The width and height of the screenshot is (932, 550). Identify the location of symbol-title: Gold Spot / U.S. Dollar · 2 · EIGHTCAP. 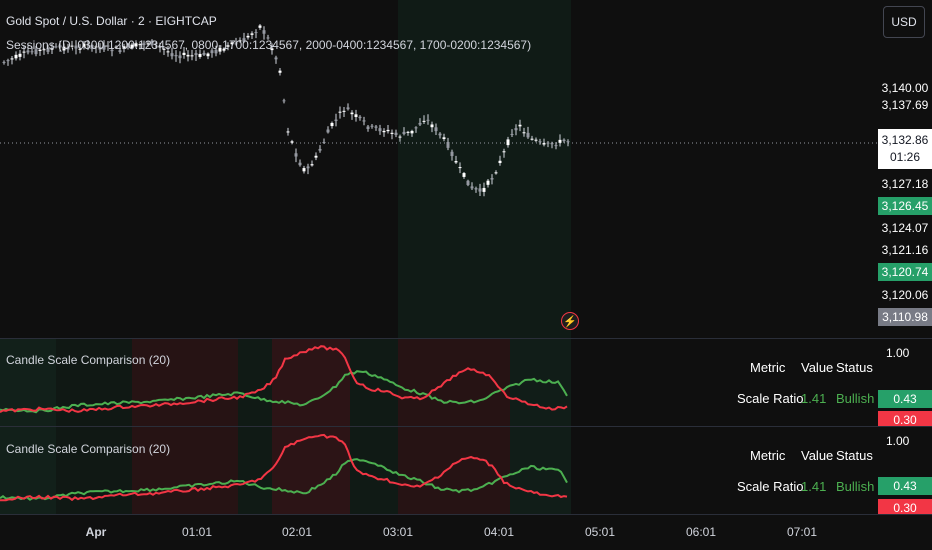
(111, 21).